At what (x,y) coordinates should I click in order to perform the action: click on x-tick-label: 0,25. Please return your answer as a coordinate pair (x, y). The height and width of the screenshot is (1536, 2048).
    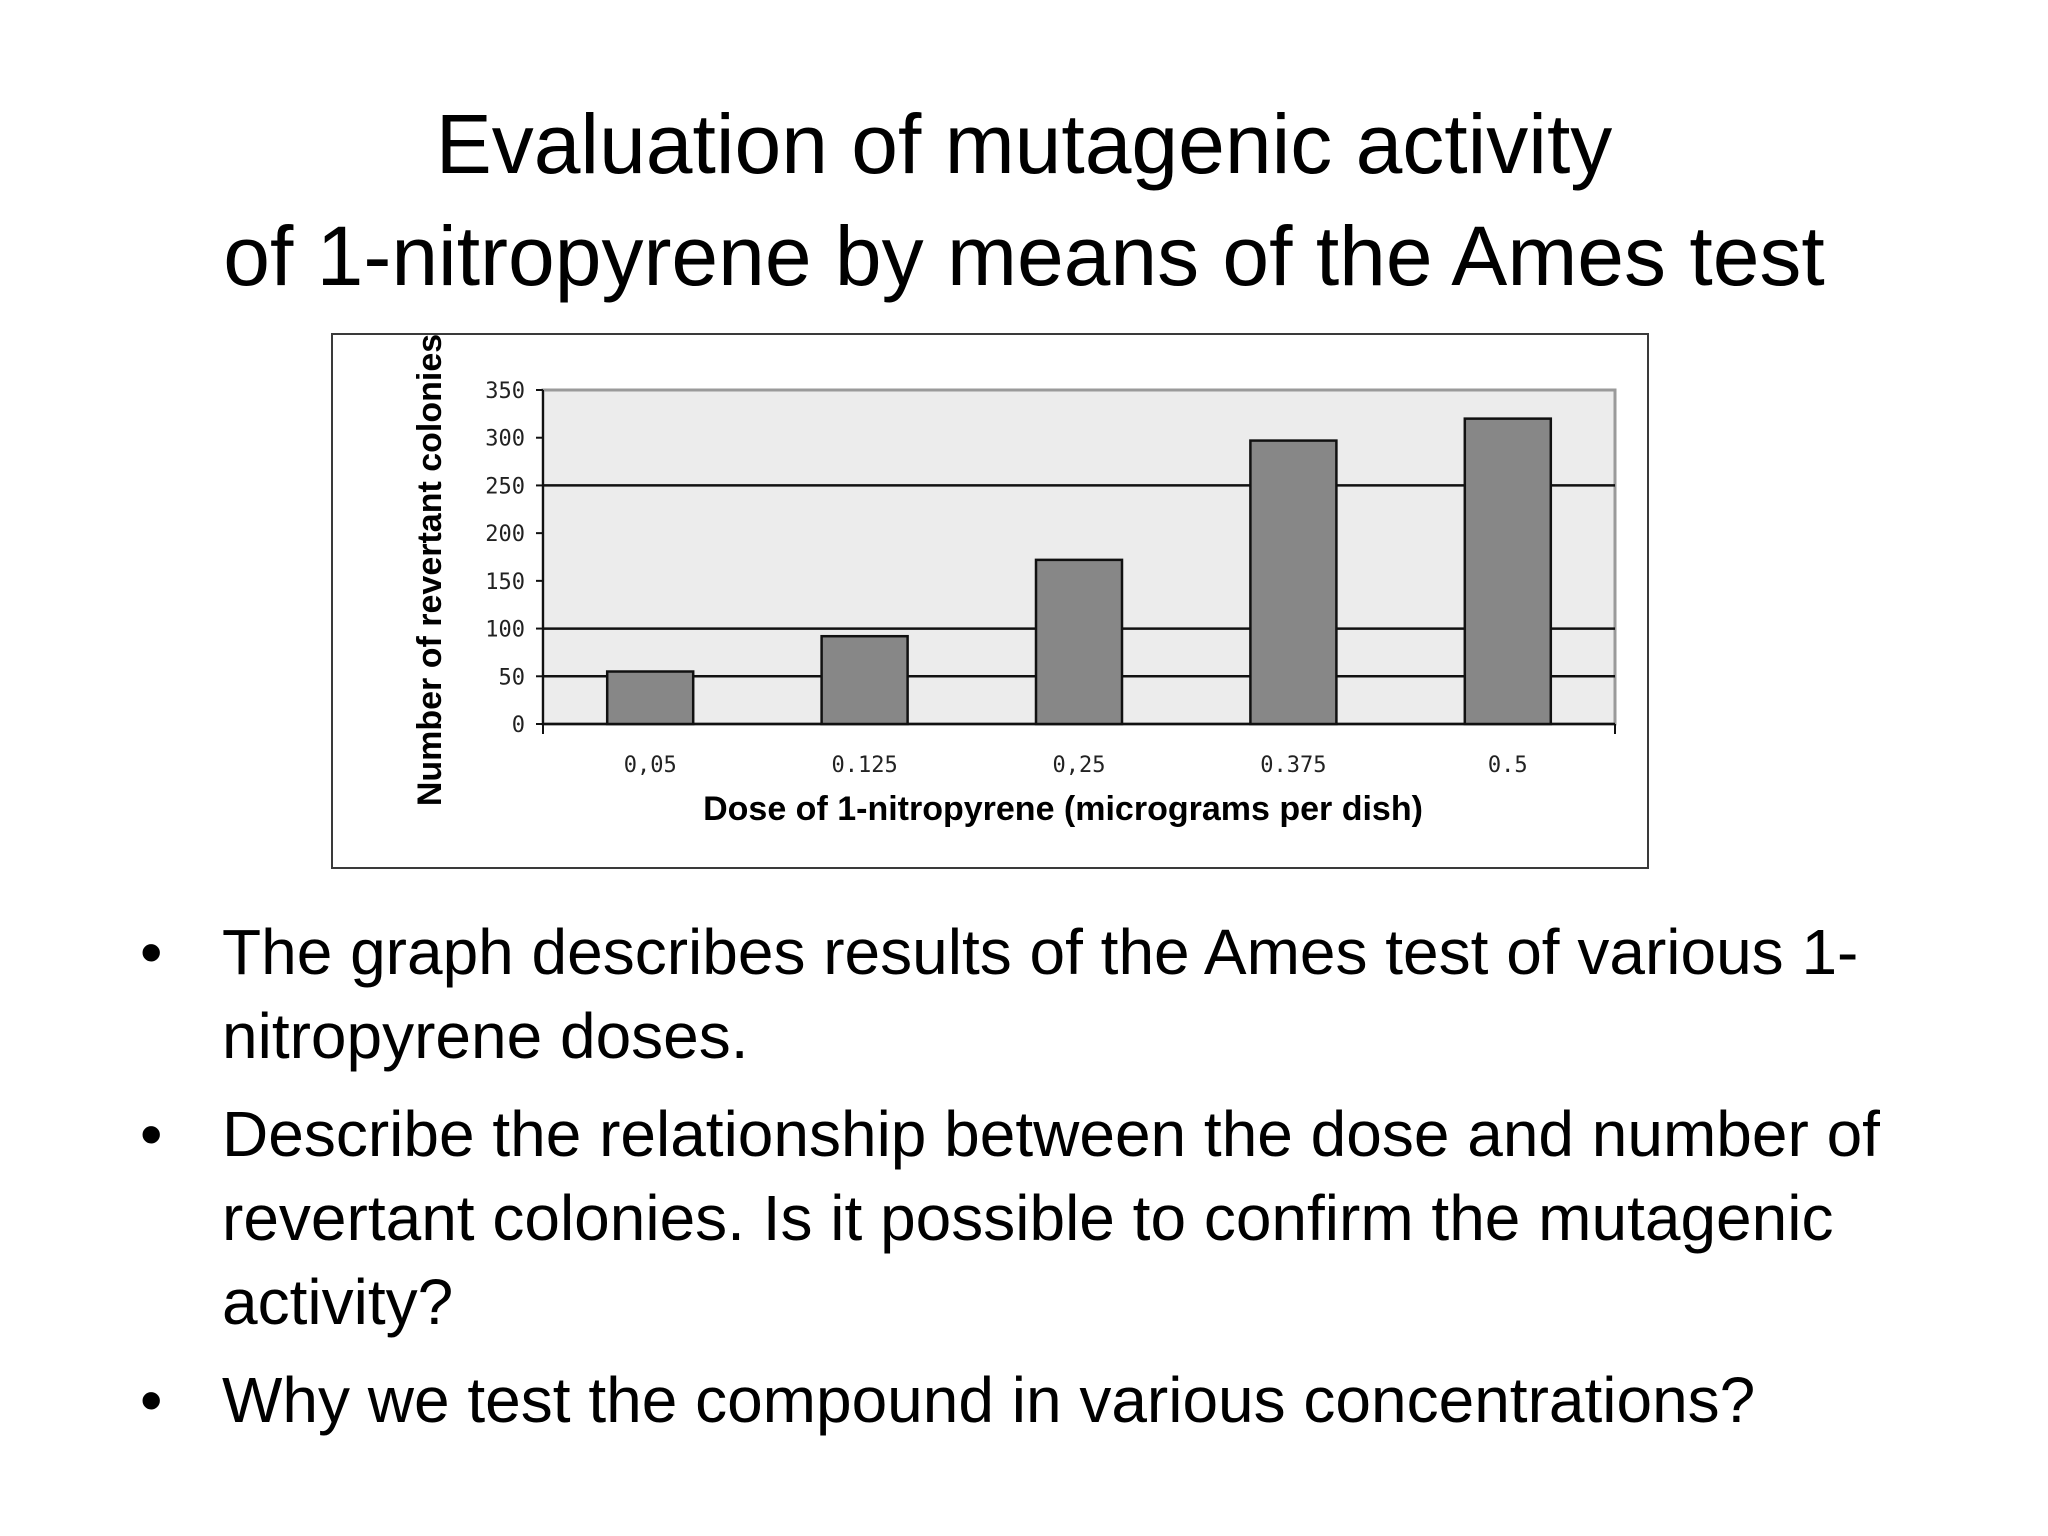
    Looking at the image, I should click on (1079, 765).